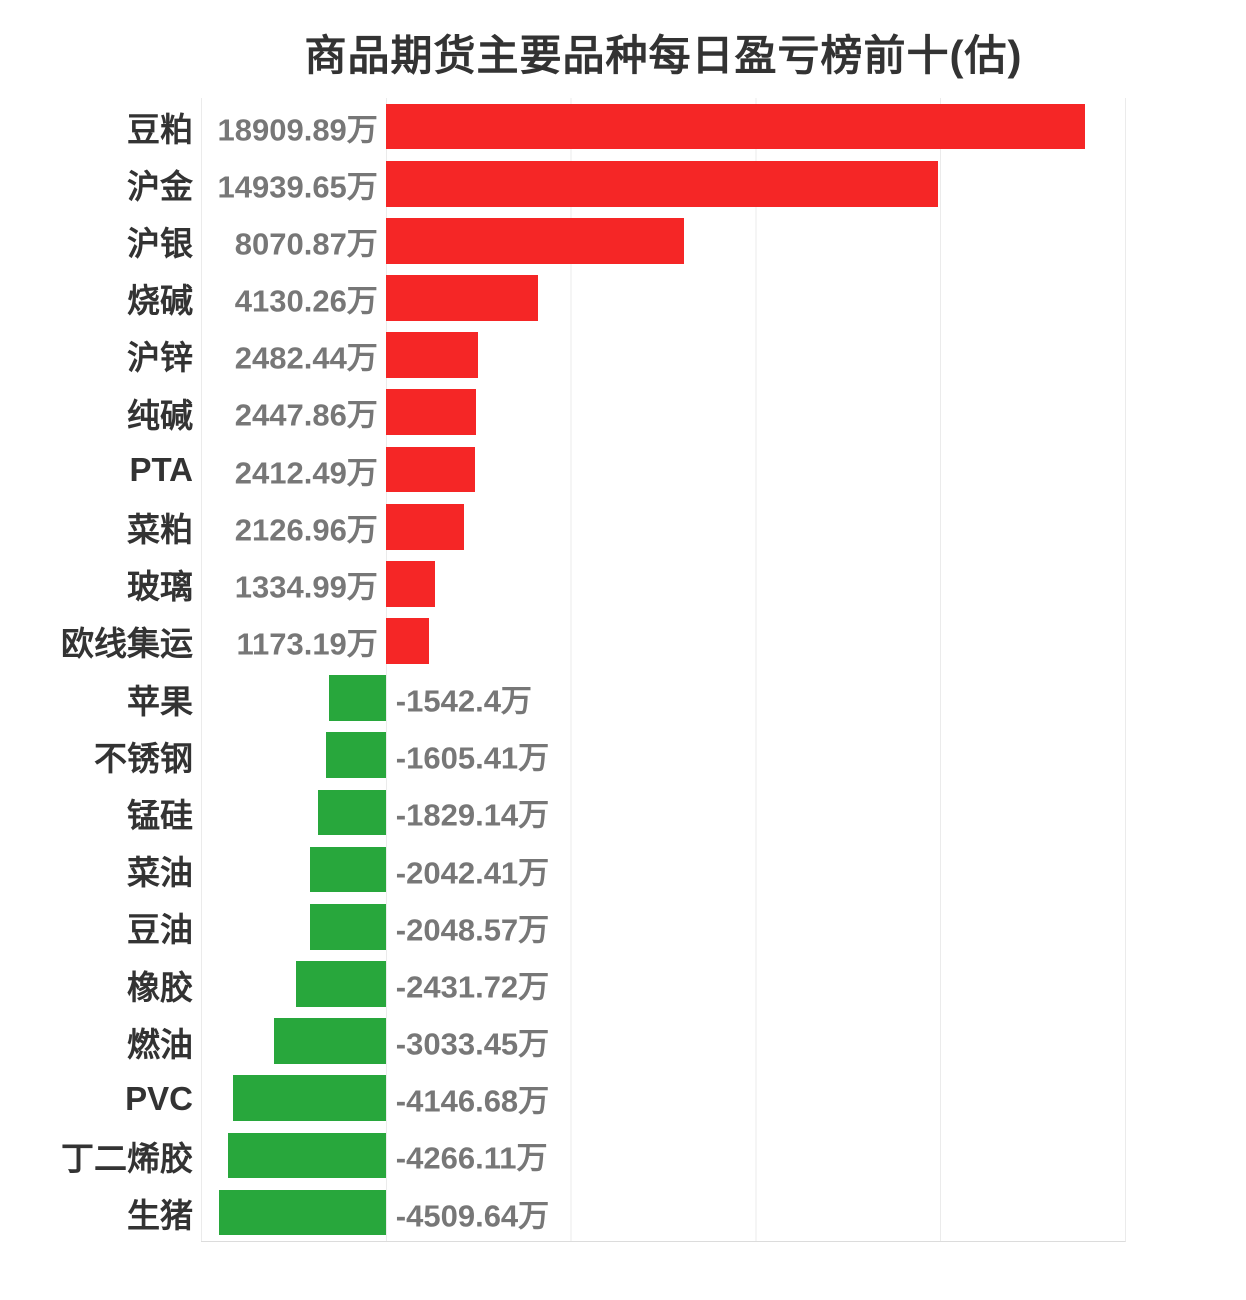 The width and height of the screenshot is (1246, 1300). Describe the element at coordinates (127, 1159) in the screenshot. I see `category-label: 丁二烯胶` at that location.